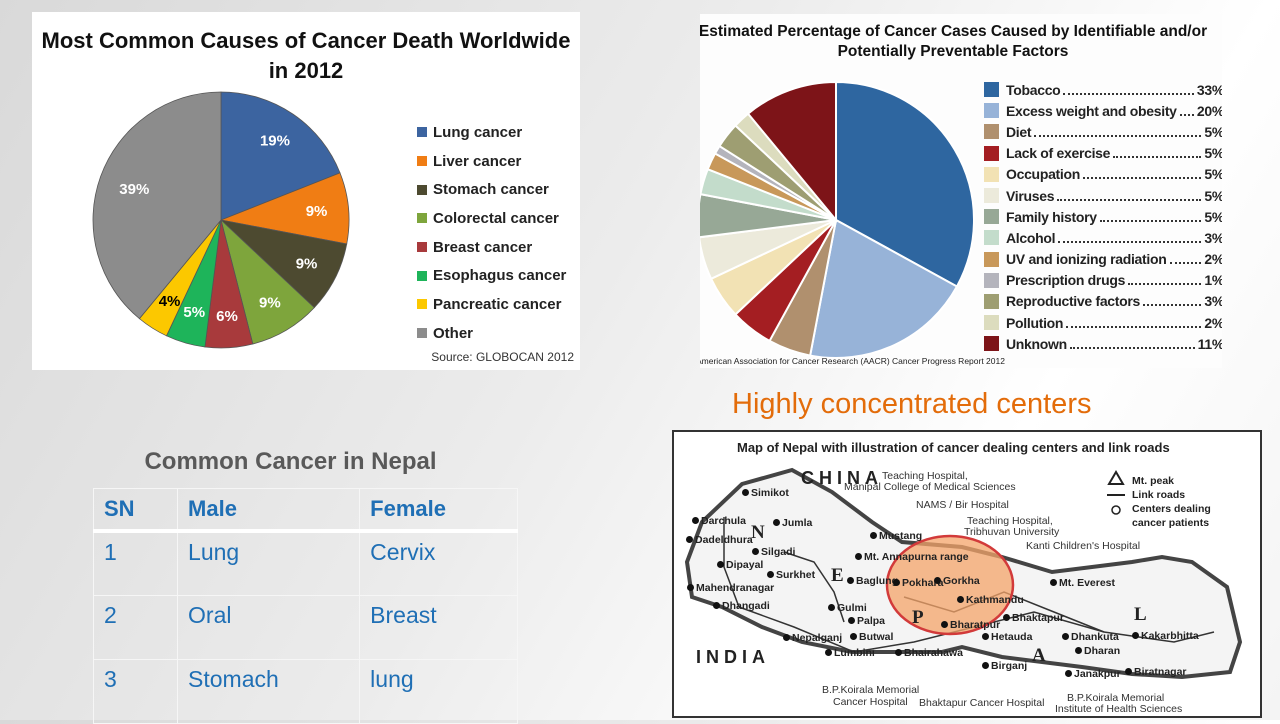 The width and height of the screenshot is (1280, 724). I want to click on link-road, so click(969, 585).